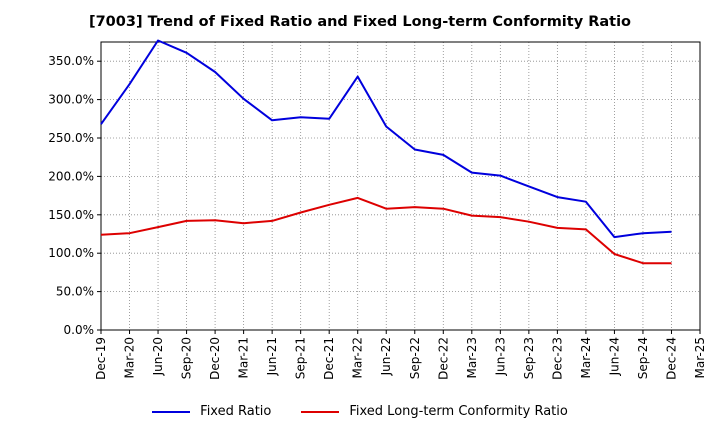 The image size is (720, 440). What do you see at coordinates (500, 356) in the screenshot?
I see `x-tick-label: Jun-23` at bounding box center [500, 356].